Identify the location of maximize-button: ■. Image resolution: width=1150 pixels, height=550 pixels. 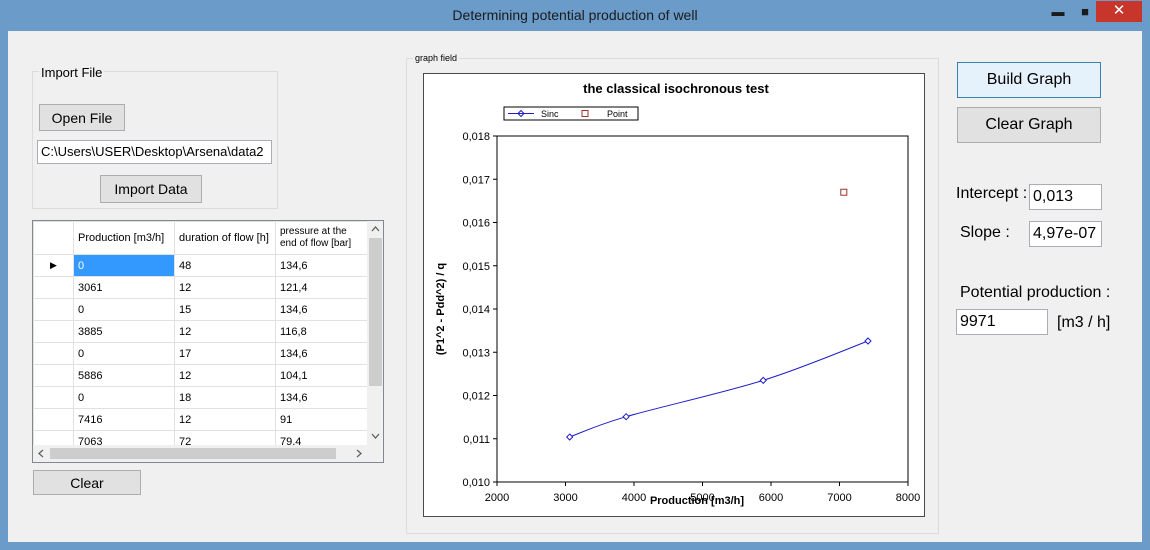
(1085, 11).